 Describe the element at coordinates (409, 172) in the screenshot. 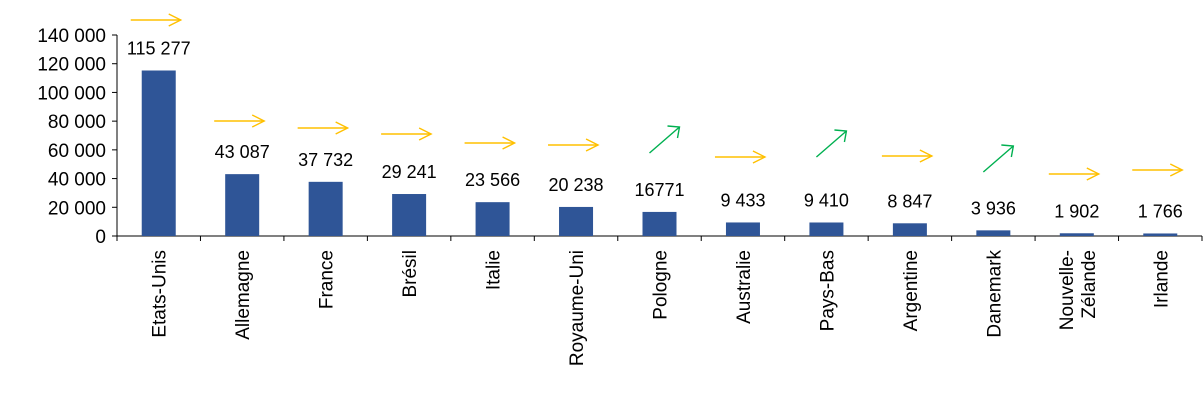

I see `data-label: 29 241` at that location.